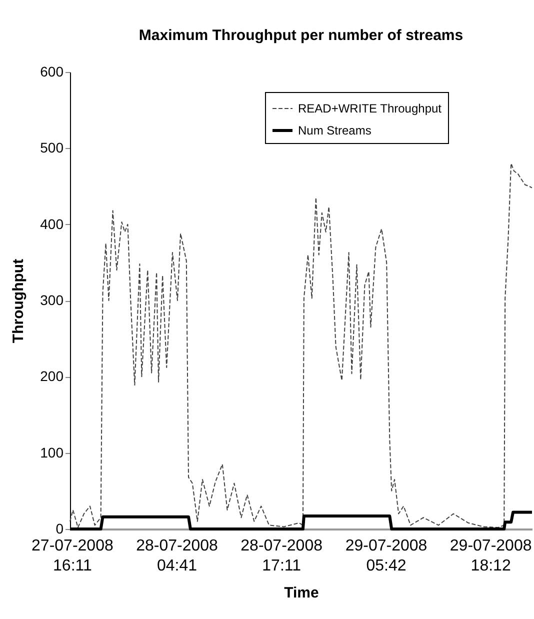 Image resolution: width=534 pixels, height=619 pixels. What do you see at coordinates (386, 556) in the screenshot?
I see `x-tick-label: 29-07-2008 05:42` at bounding box center [386, 556].